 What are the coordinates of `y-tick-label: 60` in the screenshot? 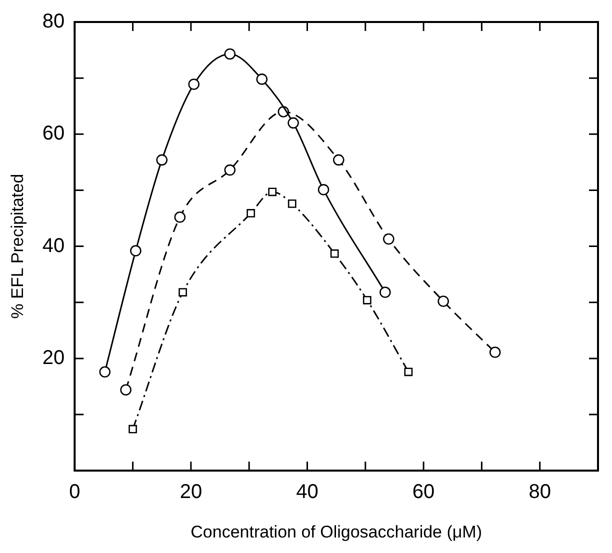 It's located at (53, 133).